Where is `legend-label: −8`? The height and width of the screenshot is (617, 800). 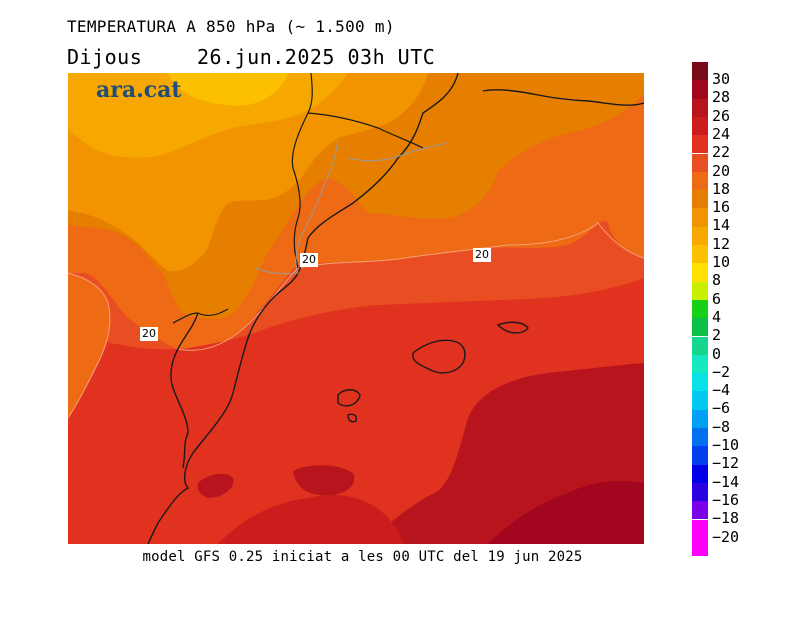 legend-label: −8 is located at coordinates (721, 426).